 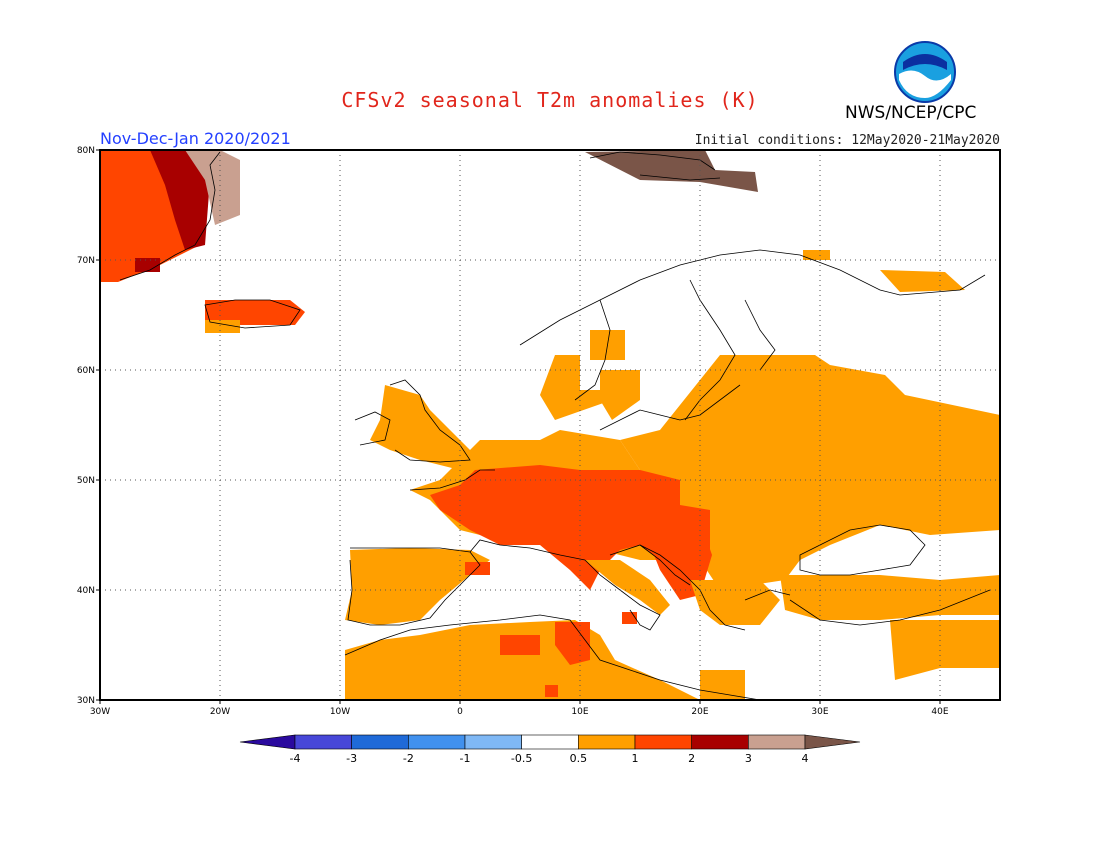 I want to click on colorbar-label: 1, so click(x=635, y=758).